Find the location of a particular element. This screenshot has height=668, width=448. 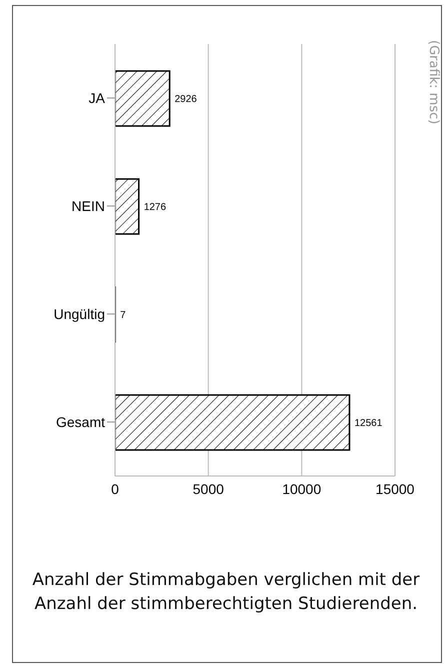

x-tick-label: 0 is located at coordinates (115, 488).